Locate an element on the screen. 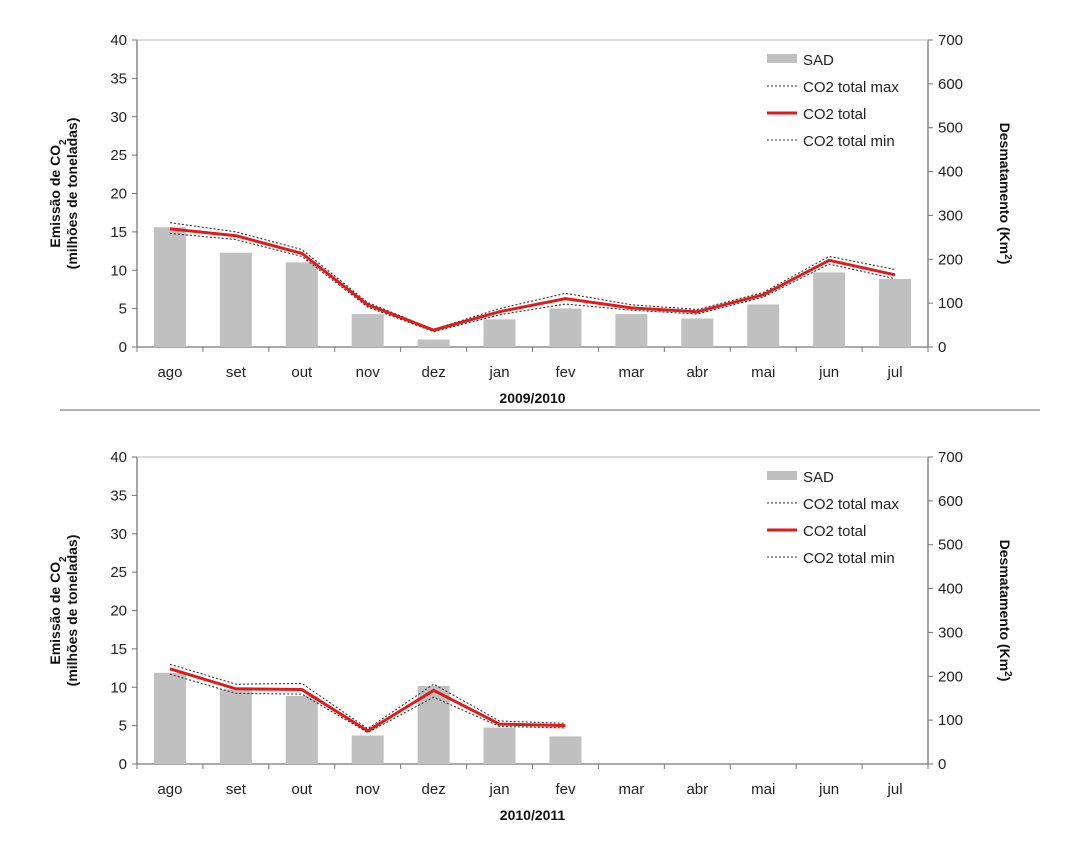 This screenshot has height=847, width=1068. line-co2-total-min is located at coordinates (532, 282).